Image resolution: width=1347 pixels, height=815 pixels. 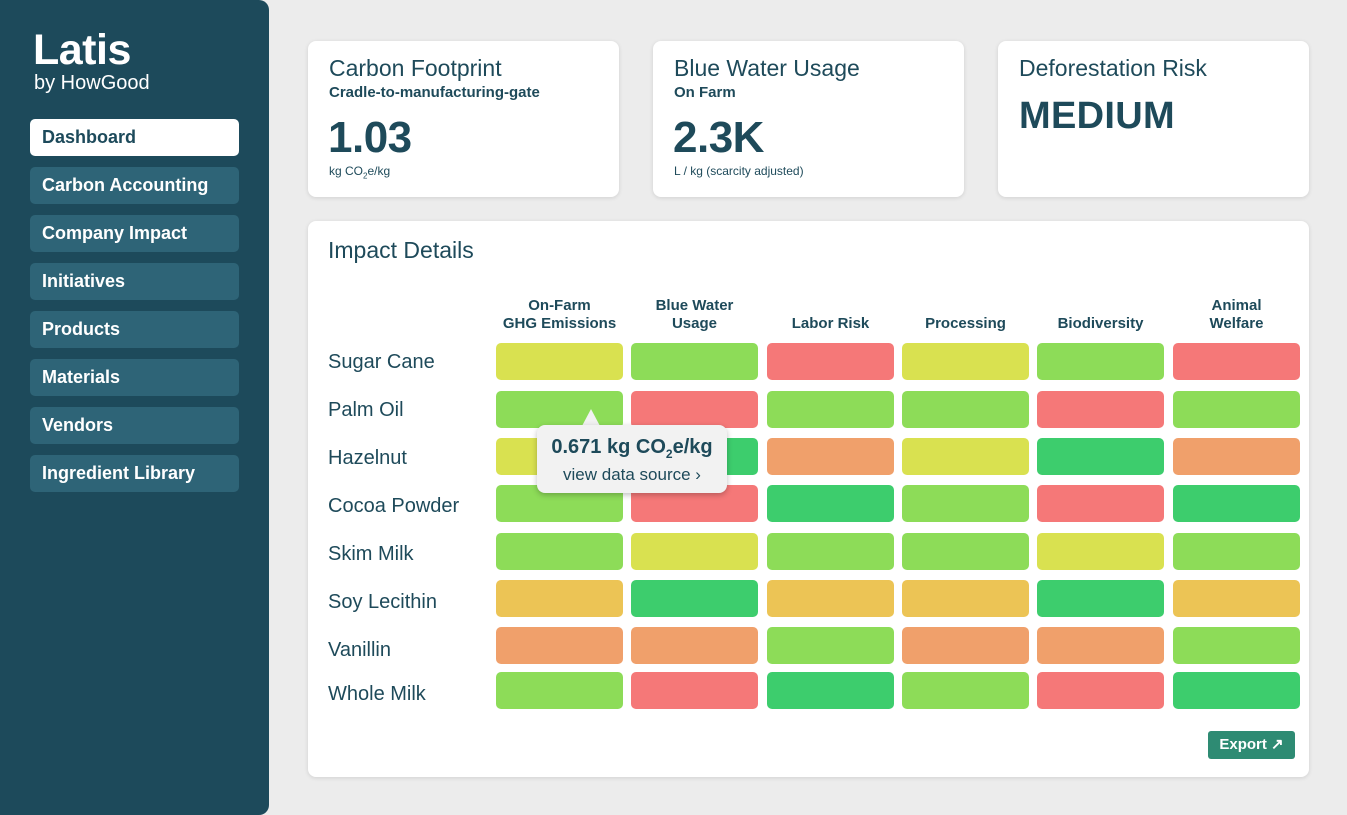 What do you see at coordinates (559, 314) in the screenshot?
I see `column-header-on-farm-ghg: On-Farm GHG Emissions` at bounding box center [559, 314].